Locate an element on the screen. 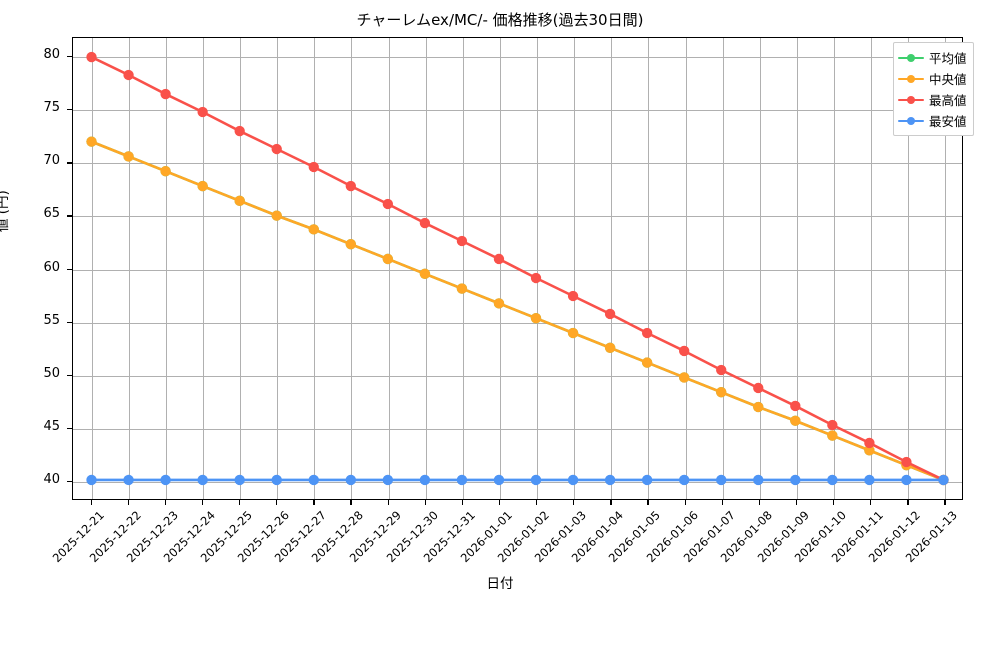 This screenshot has height=659, width=1000. x-axis-label: 日付 is located at coordinates (500, 584).